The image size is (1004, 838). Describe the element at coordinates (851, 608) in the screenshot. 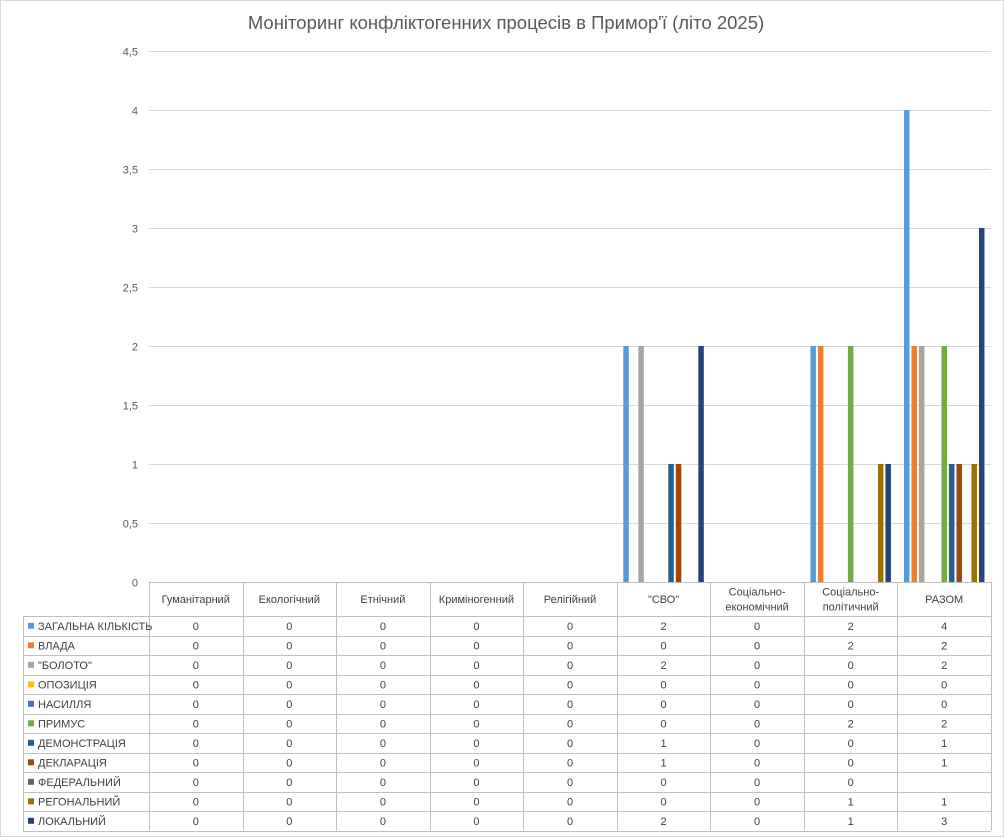

I see `category-label: політичний` at that location.